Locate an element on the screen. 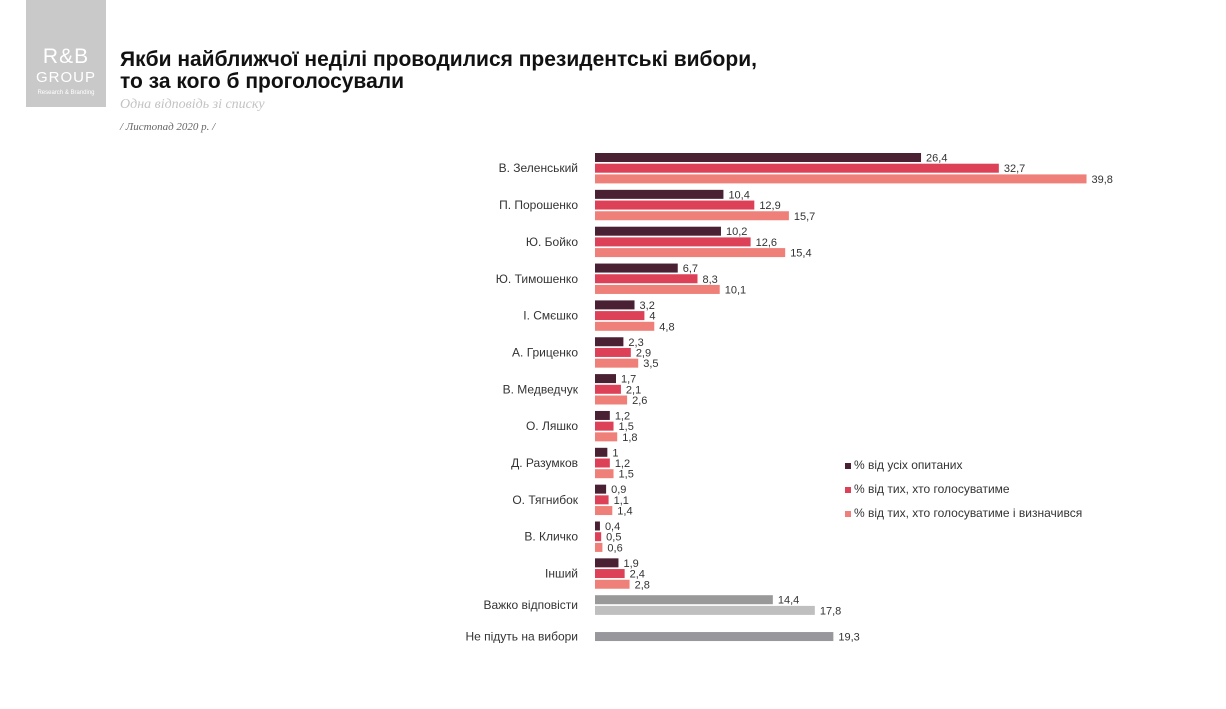 This screenshot has width=1226, height=709. data-label: 19,3 is located at coordinates (848, 638).